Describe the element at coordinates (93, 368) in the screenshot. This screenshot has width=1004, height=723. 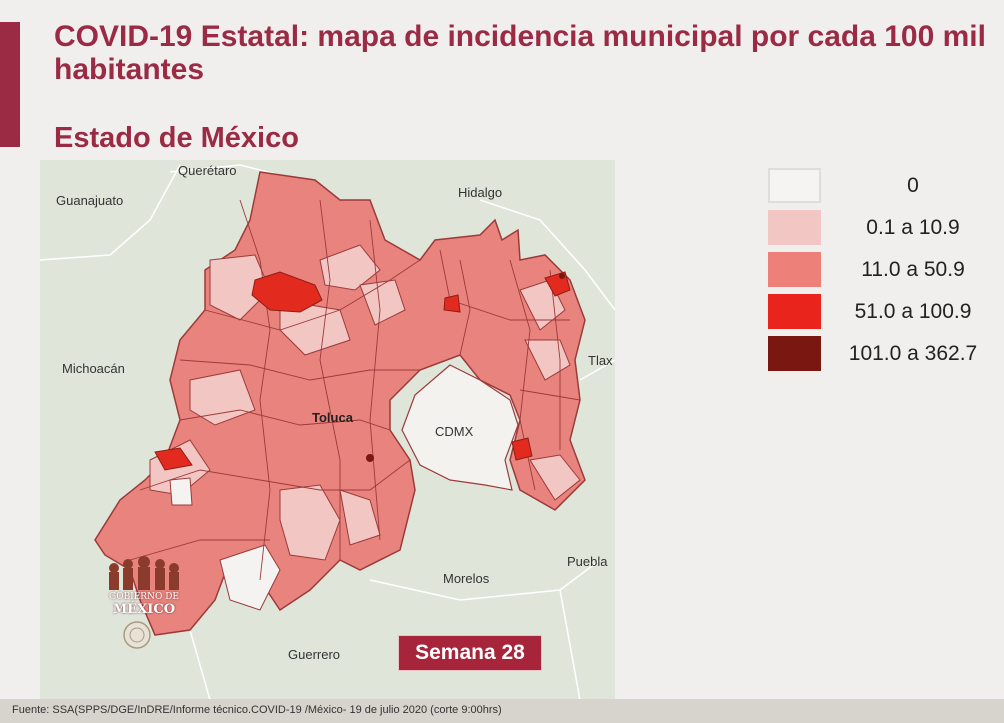
I see `label-michoacan: Michoacán` at that location.